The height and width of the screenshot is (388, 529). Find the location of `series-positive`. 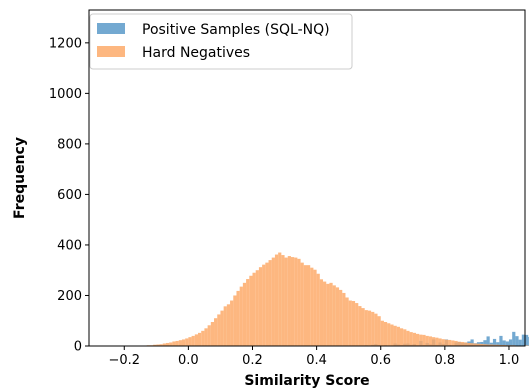

series-positive is located at coordinates (440, 338).